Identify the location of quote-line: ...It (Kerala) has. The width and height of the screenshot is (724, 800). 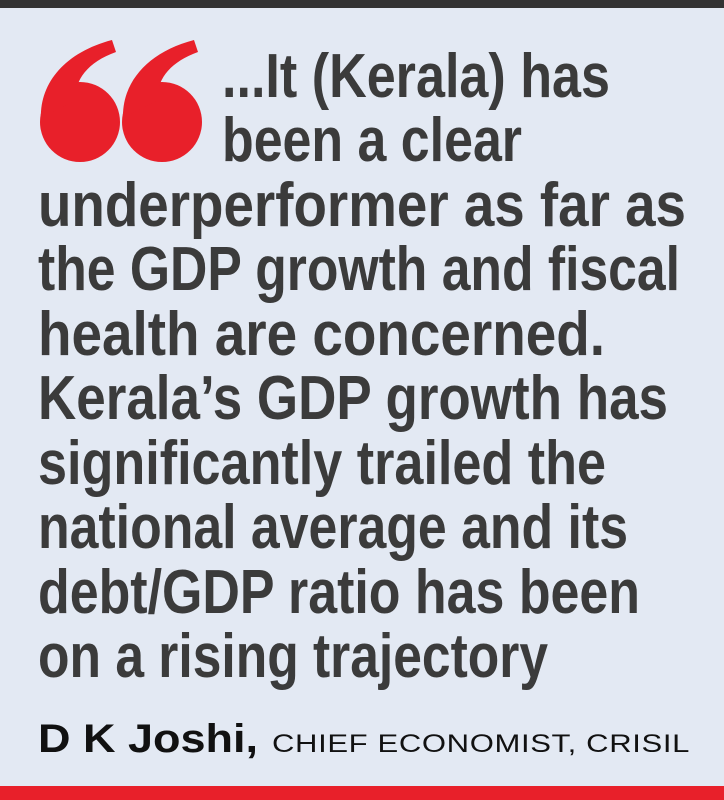
(416, 76).